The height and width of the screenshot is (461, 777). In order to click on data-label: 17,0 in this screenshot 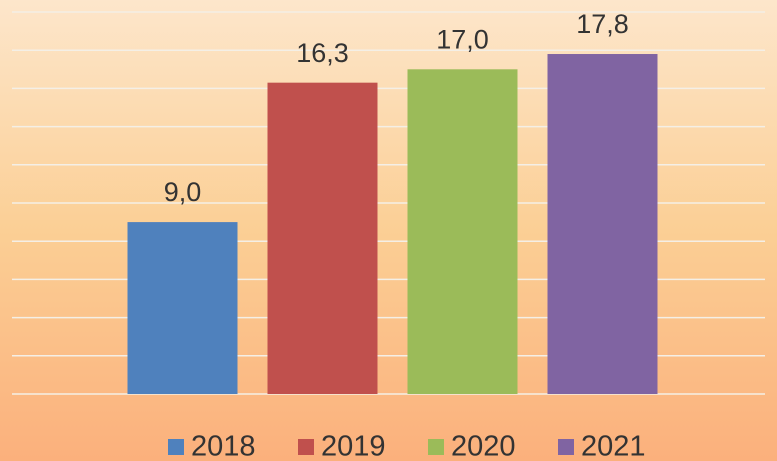, I will do `click(462, 39)`.